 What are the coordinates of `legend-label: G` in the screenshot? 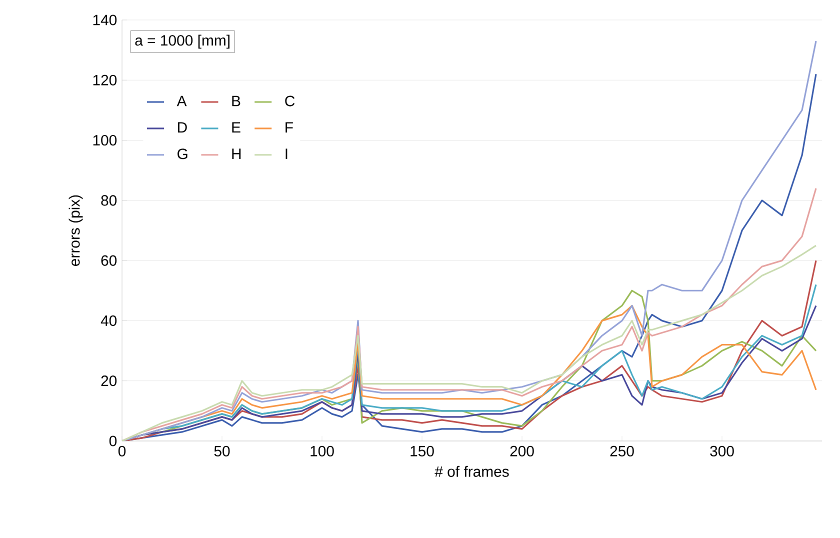 It's located at (183, 154).